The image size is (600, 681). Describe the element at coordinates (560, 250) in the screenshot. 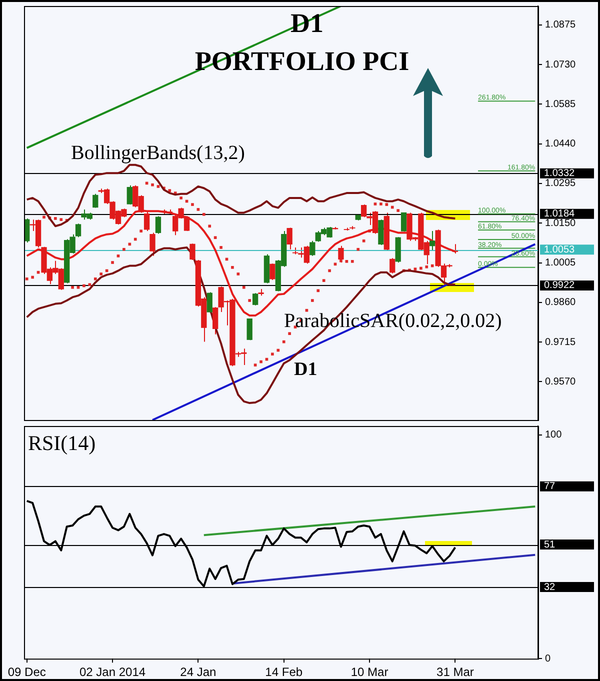

I see `ref-line-label: 1.0053` at that location.